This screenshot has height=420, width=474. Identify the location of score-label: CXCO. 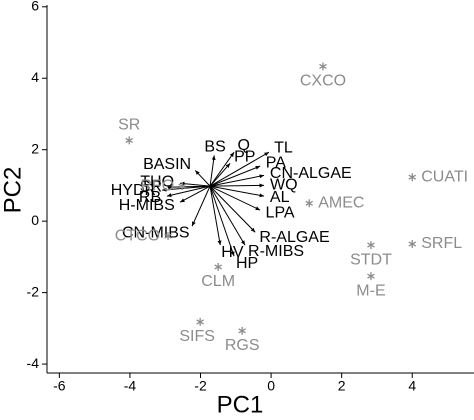
(323, 81).